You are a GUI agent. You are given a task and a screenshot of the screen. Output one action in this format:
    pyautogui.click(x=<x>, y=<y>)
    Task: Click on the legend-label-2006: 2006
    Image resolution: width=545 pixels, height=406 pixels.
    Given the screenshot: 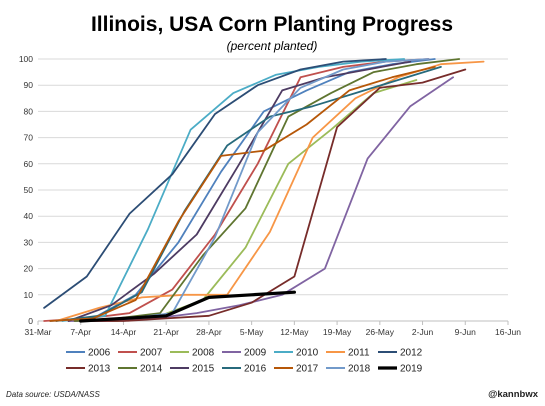 What is the action you would take?
    pyautogui.click(x=99, y=353)
    